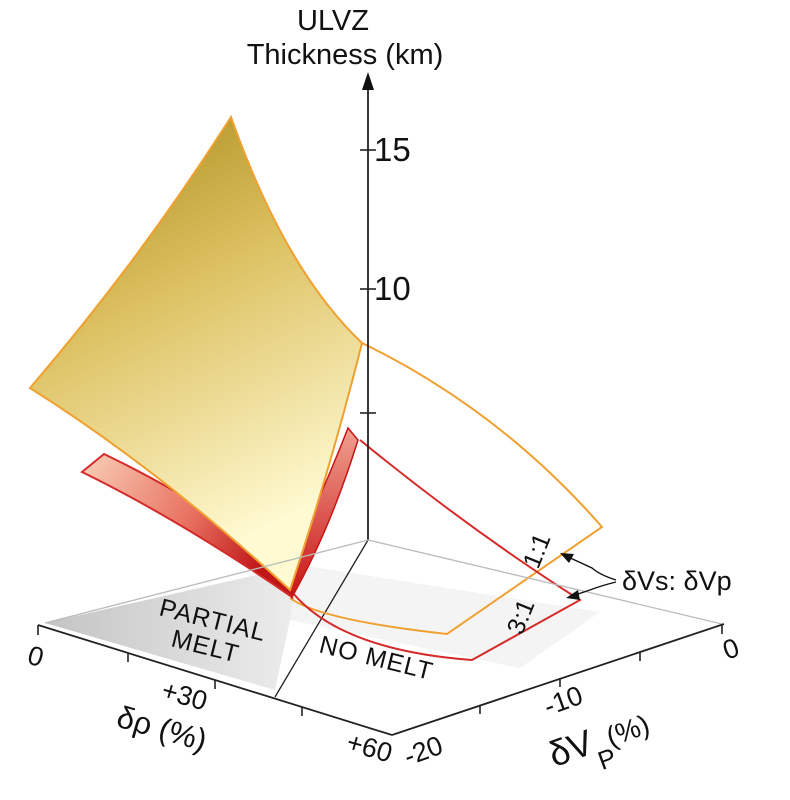 Image resolution: width=790 pixels, height=800 pixels. Describe the element at coordinates (321, 512) in the screenshot. I see `surface-3to1-wall` at that location.